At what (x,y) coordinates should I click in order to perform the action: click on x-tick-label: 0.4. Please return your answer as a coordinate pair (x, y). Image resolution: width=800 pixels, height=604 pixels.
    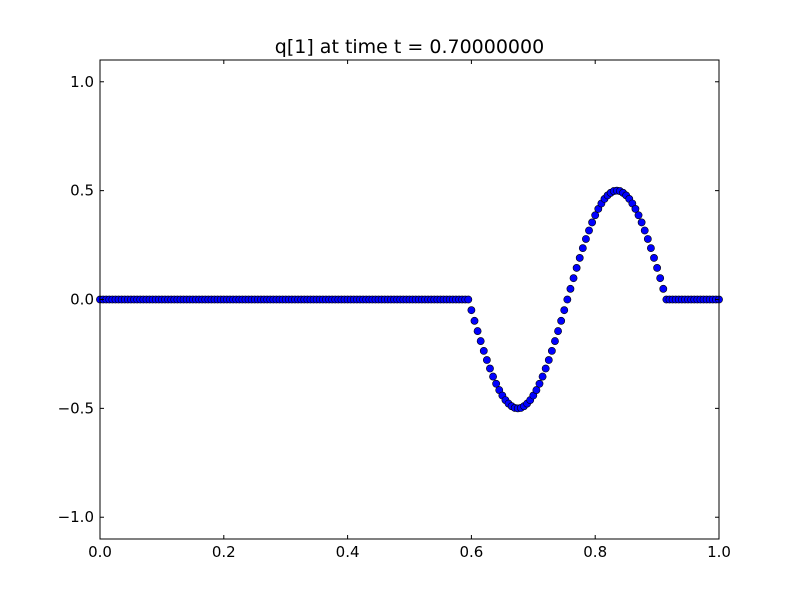
    Looking at the image, I should click on (348, 552).